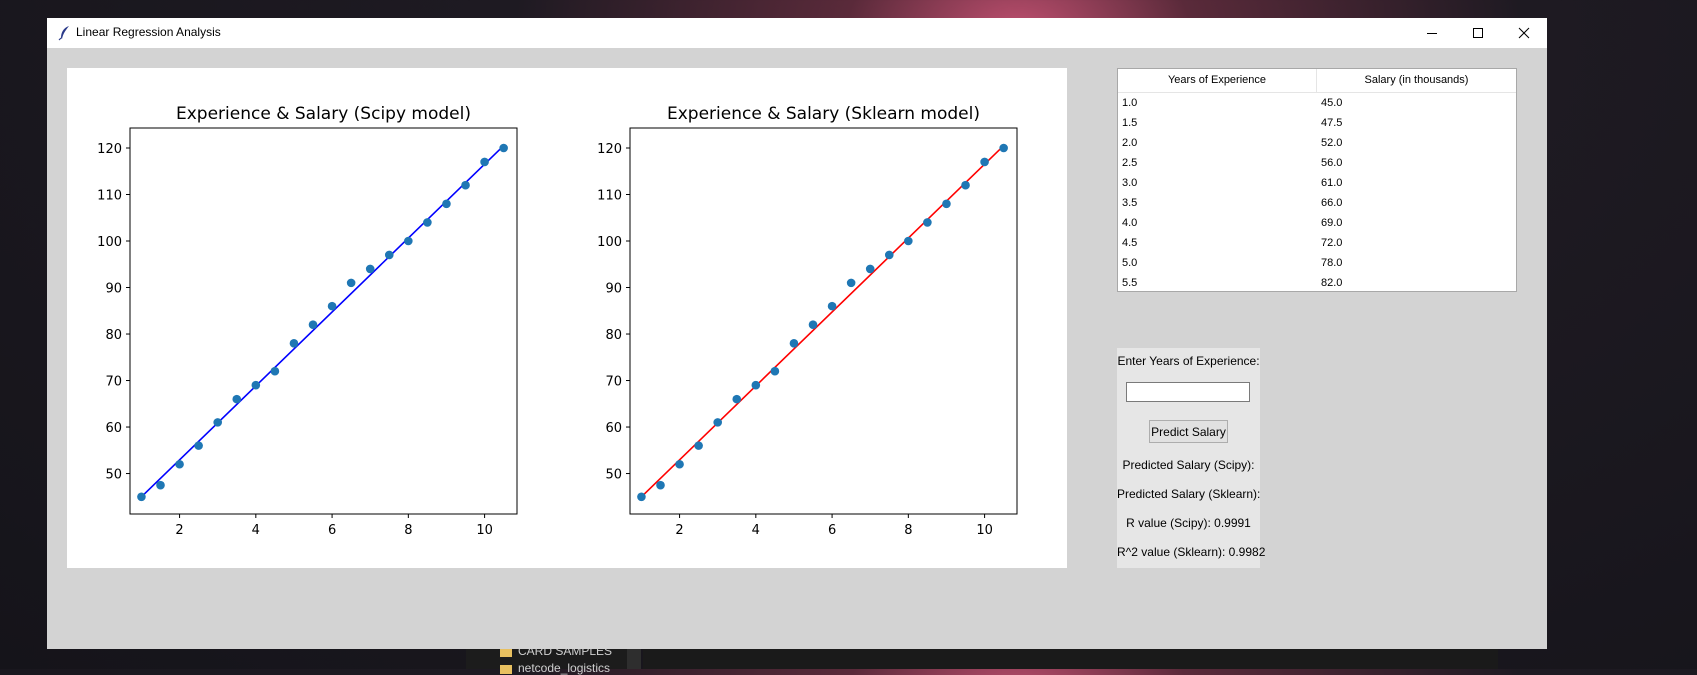 The width and height of the screenshot is (1697, 675). What do you see at coordinates (1188, 431) in the screenshot?
I see `predict-salary-button: Predict Salary` at bounding box center [1188, 431].